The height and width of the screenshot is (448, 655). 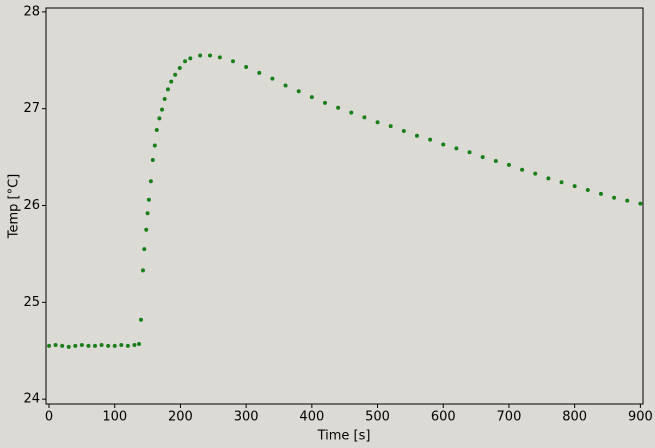 I want to click on x-tick-label: 400, so click(x=311, y=417).